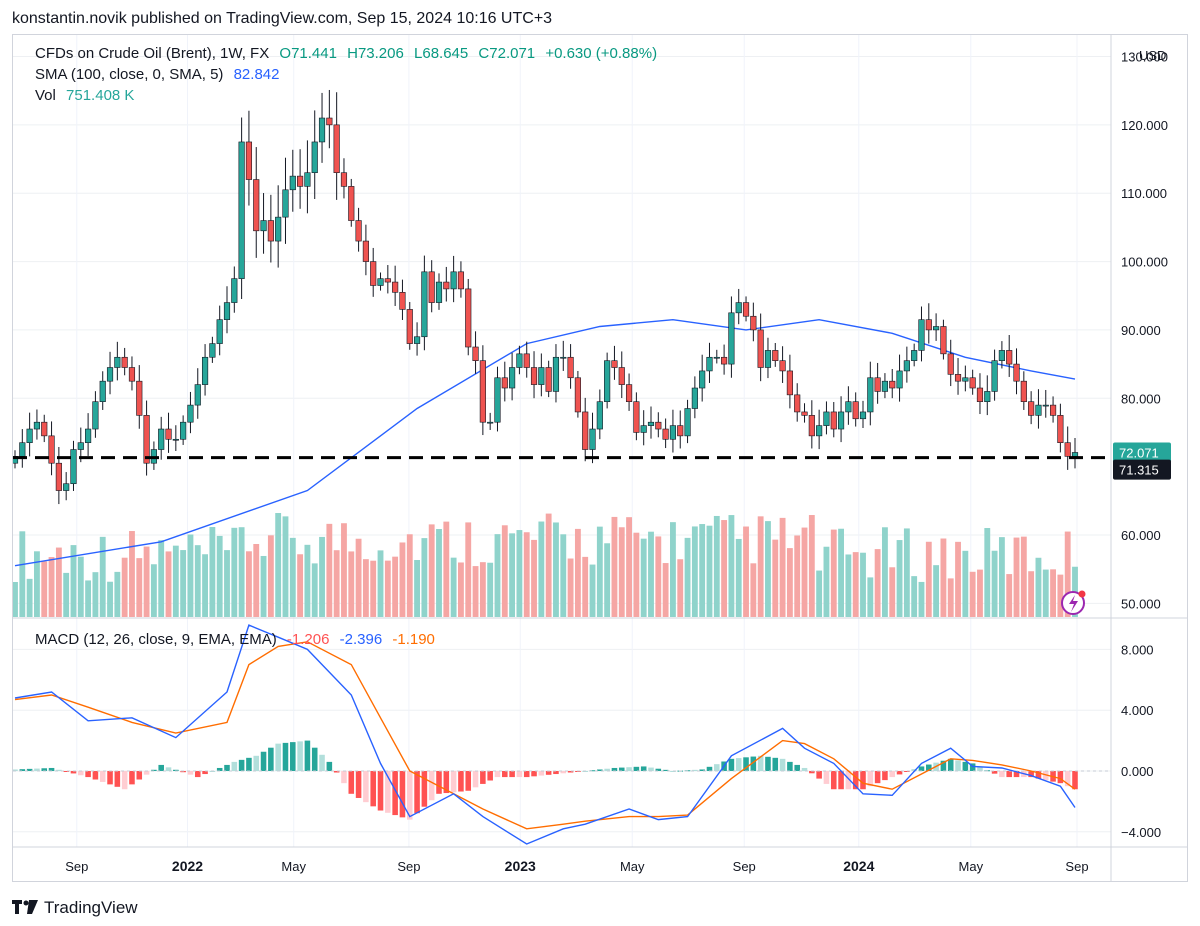  I want to click on price-tick-label: 110.000, so click(1144, 193).